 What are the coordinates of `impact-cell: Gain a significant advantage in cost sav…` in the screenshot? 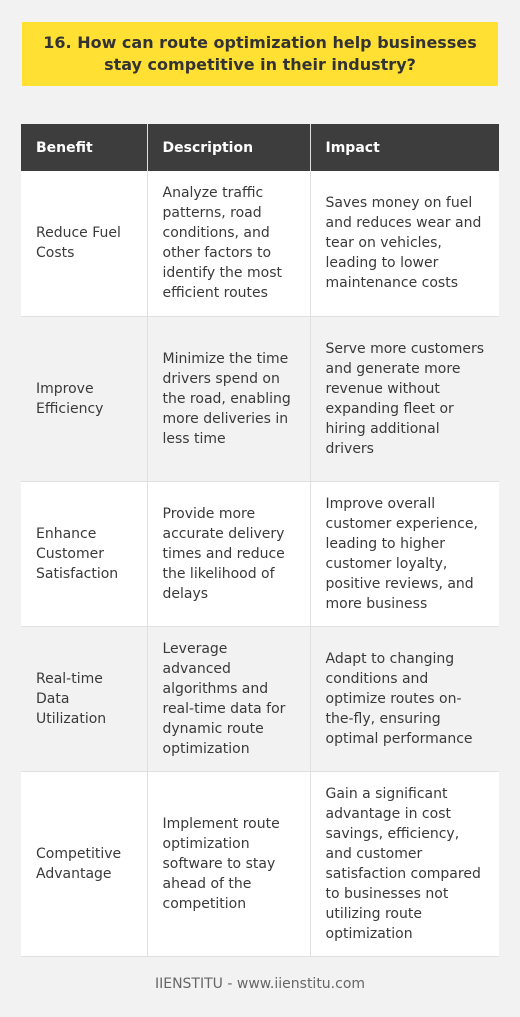 It's located at (404, 864).